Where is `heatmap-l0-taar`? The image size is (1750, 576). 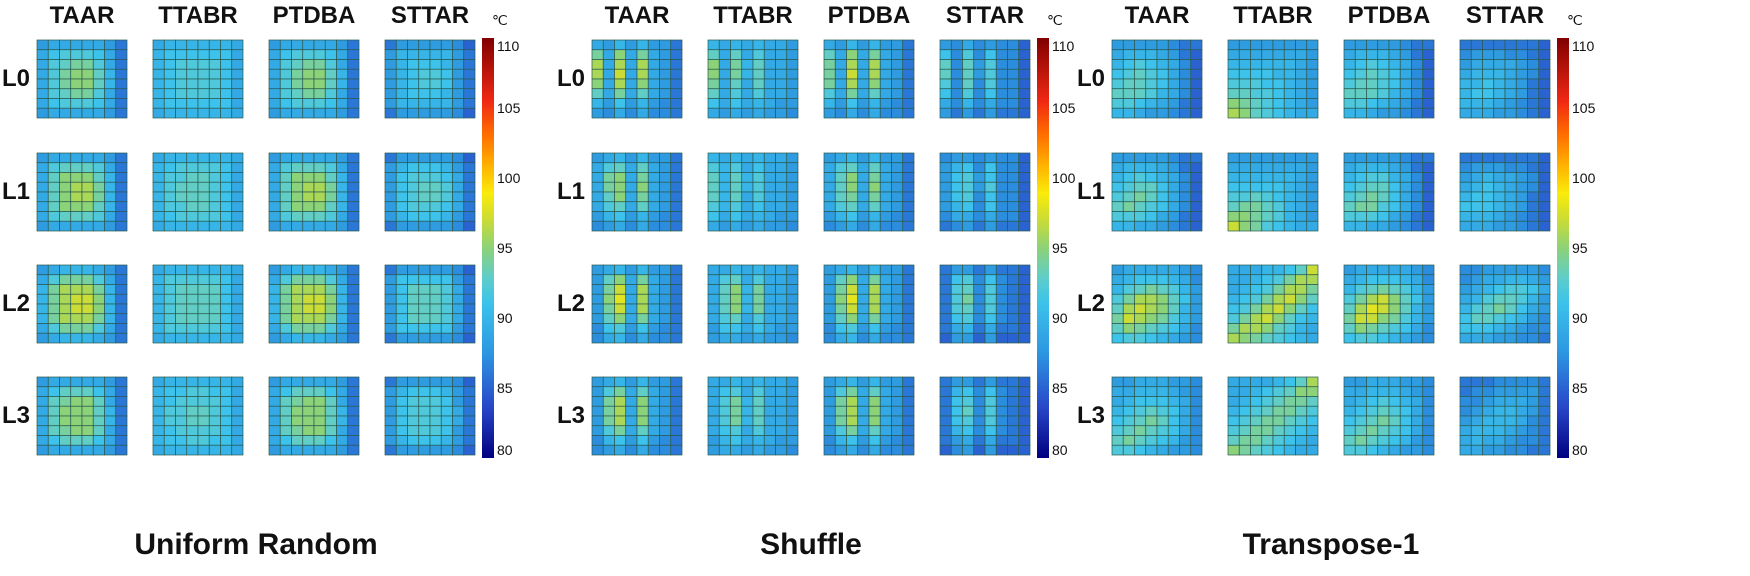 heatmap-l0-taar is located at coordinates (82, 79).